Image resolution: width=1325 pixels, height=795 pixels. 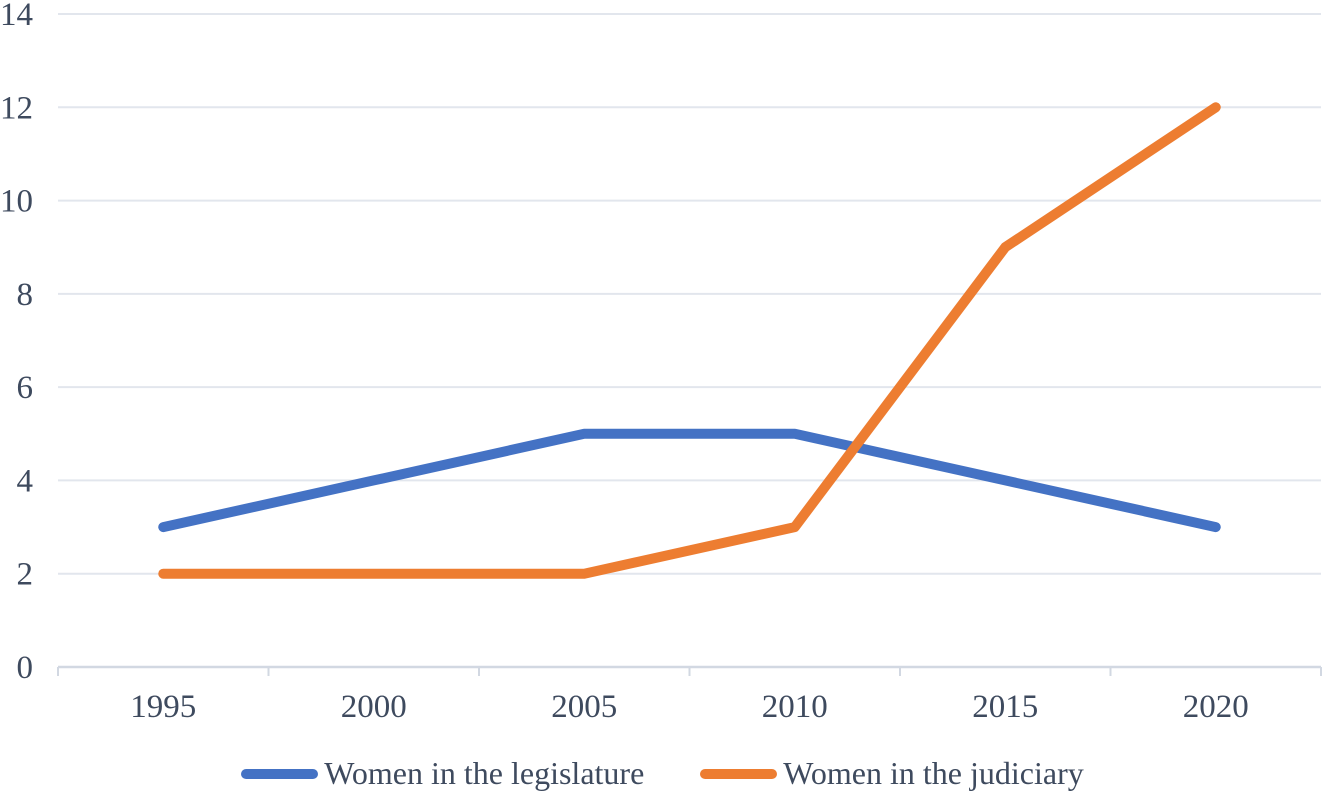 I want to click on y-tick-label: 8, so click(x=25, y=295).